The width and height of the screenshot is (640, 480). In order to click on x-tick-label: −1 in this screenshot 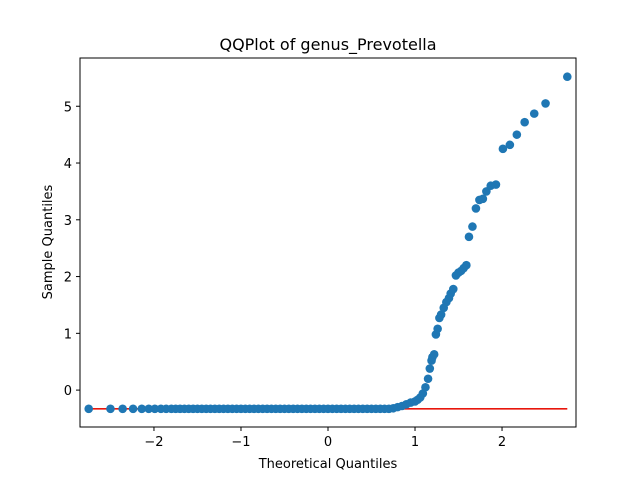, I will do `click(240, 442)`.